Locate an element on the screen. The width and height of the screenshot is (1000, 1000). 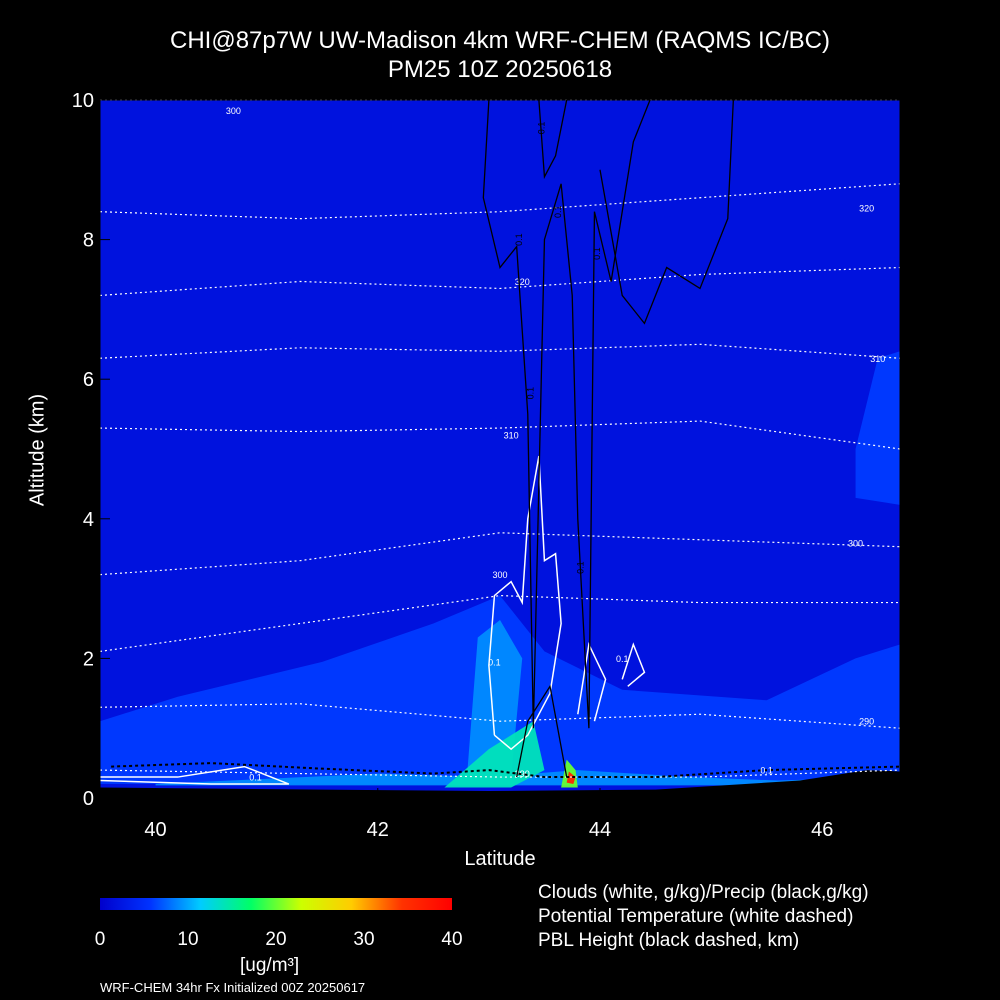
colorbar-bar is located at coordinates (276, 904).